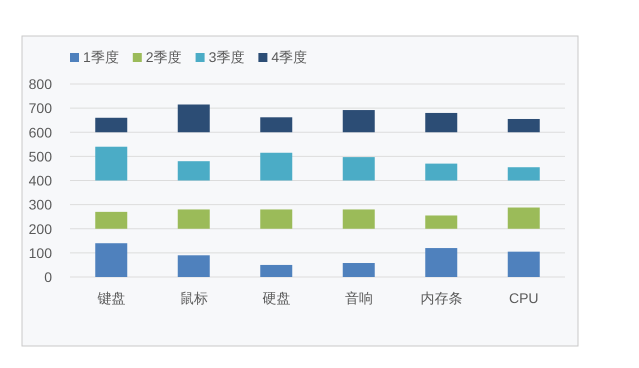 This screenshot has width=639, height=368. I want to click on legend-label: 4季度, so click(289, 57).